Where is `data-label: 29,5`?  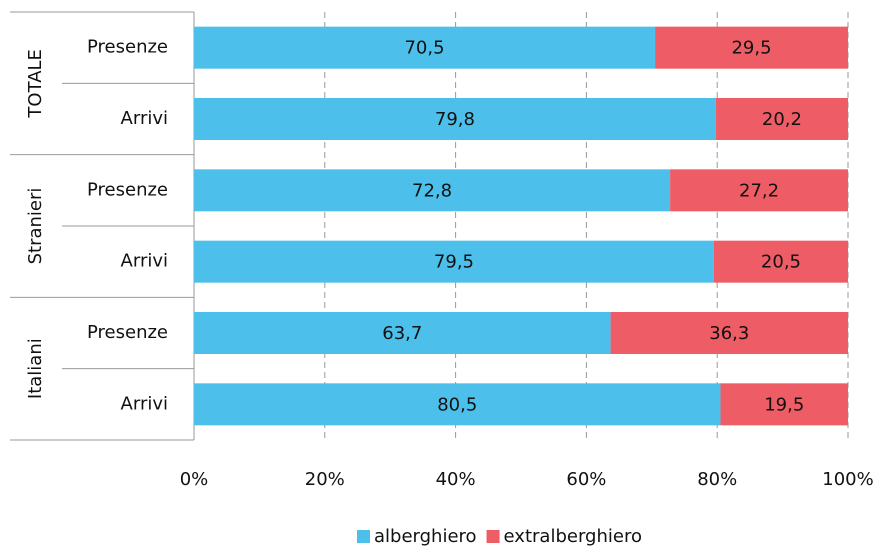 data-label: 29,5 is located at coordinates (751, 48).